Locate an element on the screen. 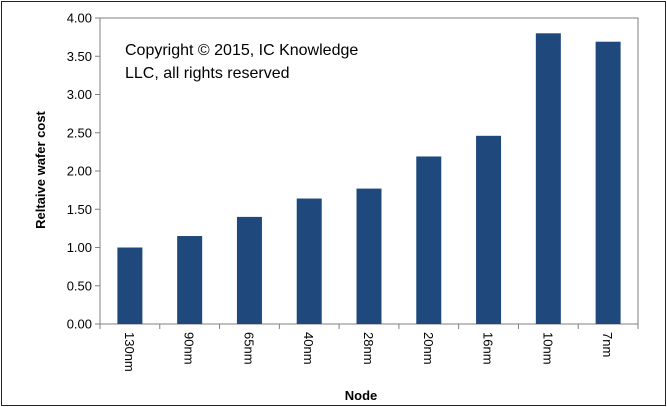 This screenshot has height=407, width=667. y-tick-label: 4.00 is located at coordinates (79, 18).